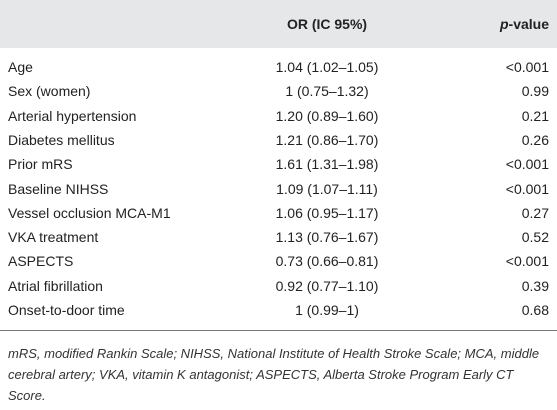  What do you see at coordinates (327, 115) in the screenshot?
I see `table-cell: 1.20 (0.89–1.60)` at bounding box center [327, 115].